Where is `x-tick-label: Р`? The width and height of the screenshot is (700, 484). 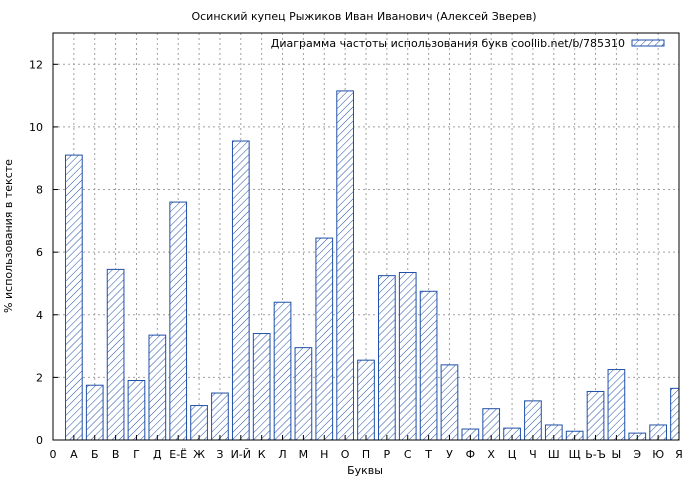 x-tick-label: Р is located at coordinates (387, 454).